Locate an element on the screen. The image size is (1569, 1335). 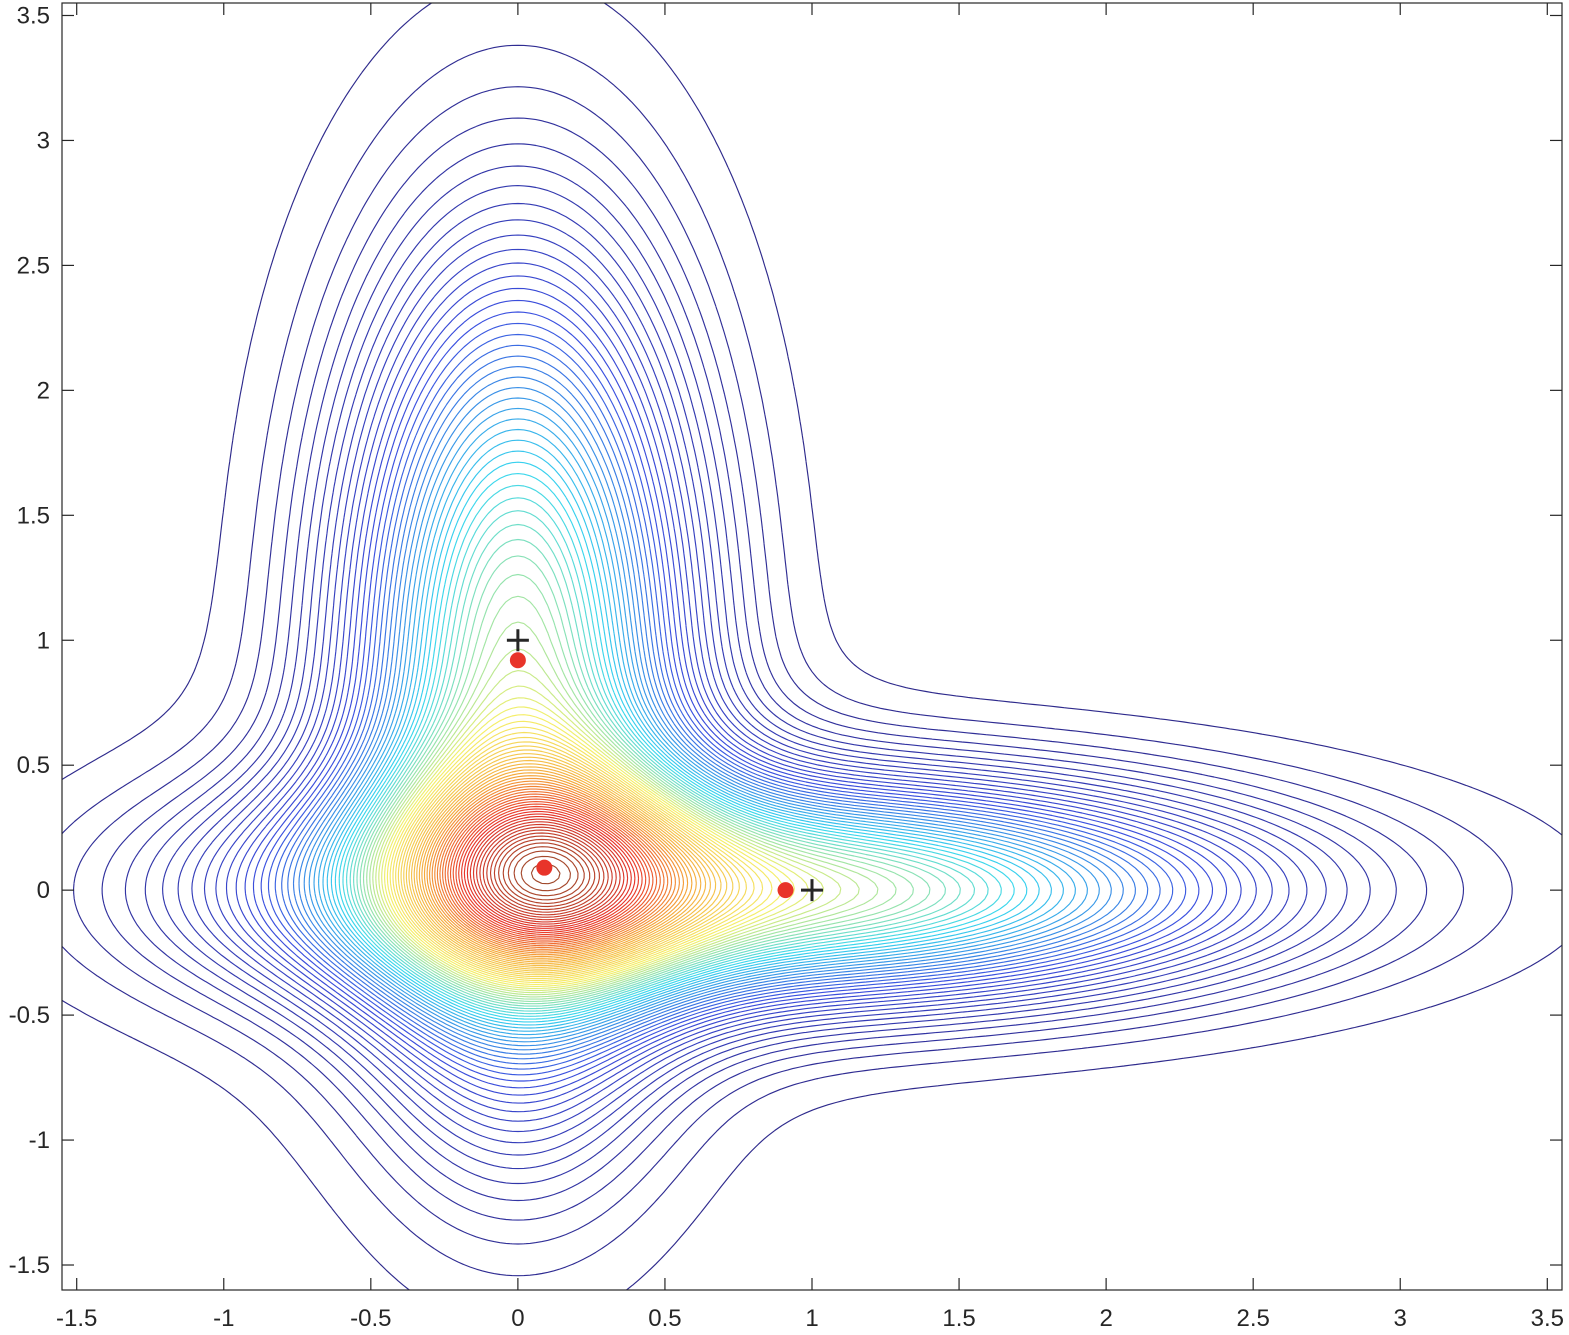
y-tick-label: 2 is located at coordinates (43, 390).